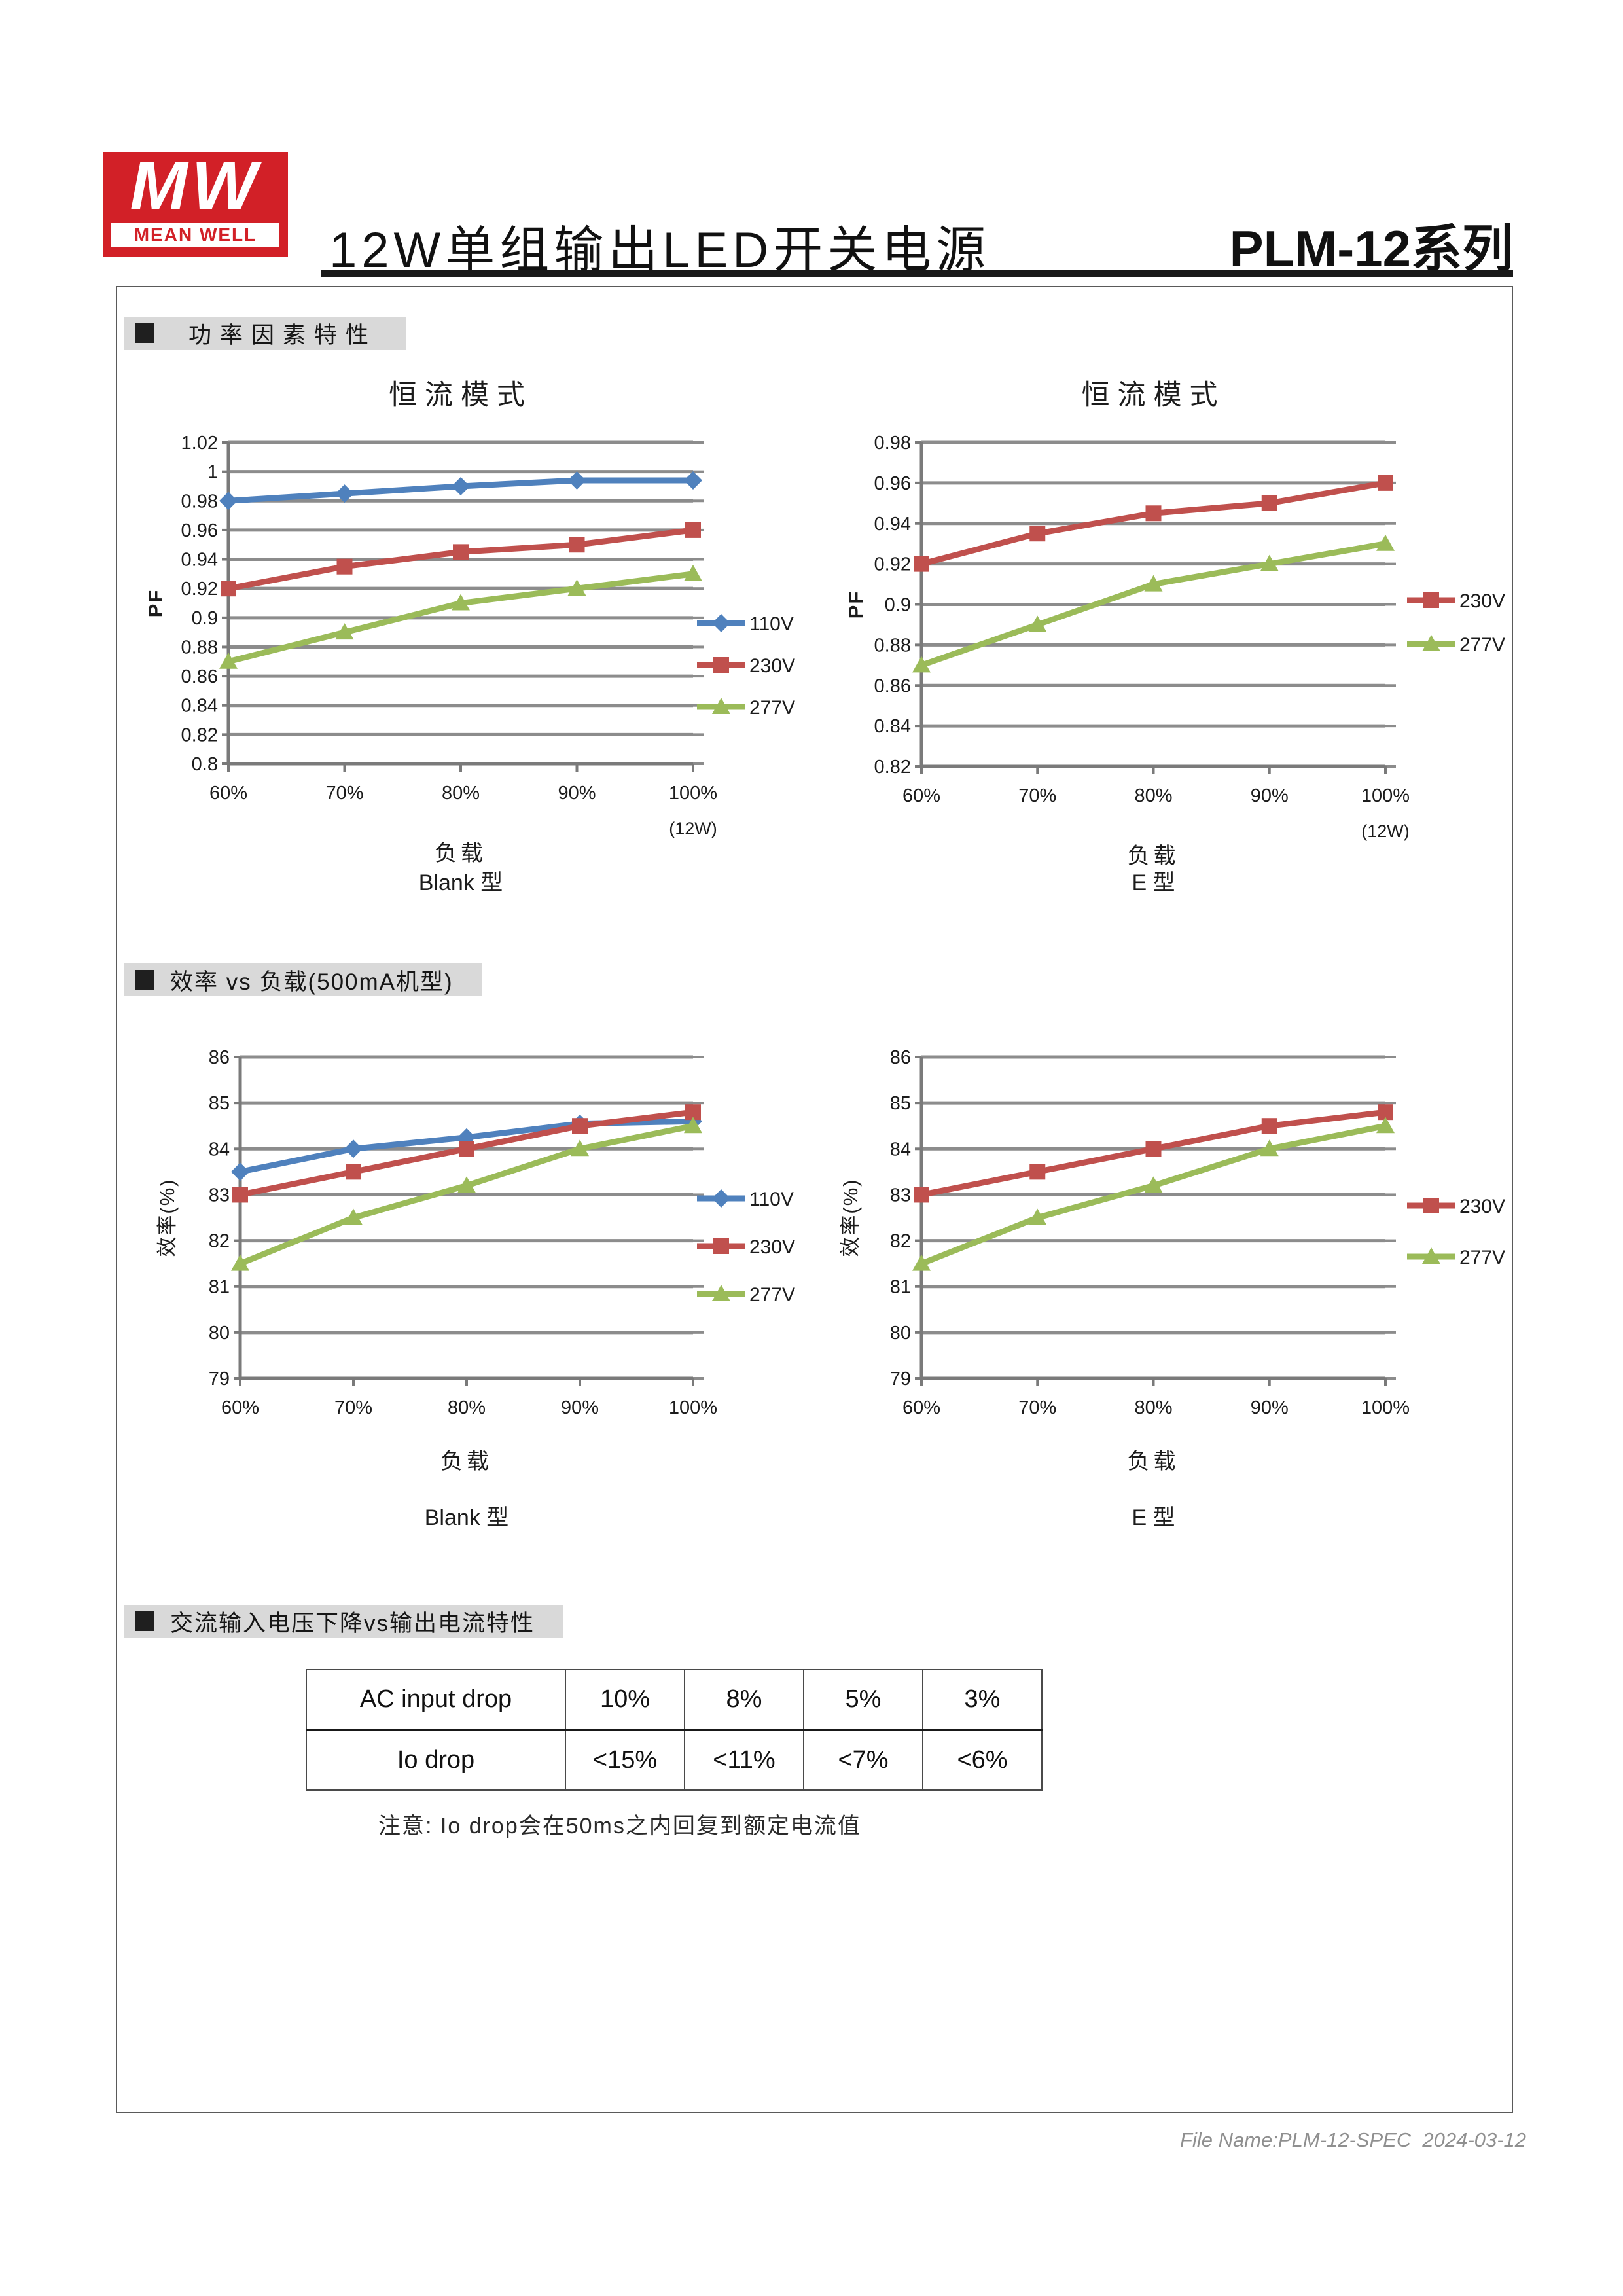 The image size is (1623, 2296). I want to click on title-underline, so click(917, 273).